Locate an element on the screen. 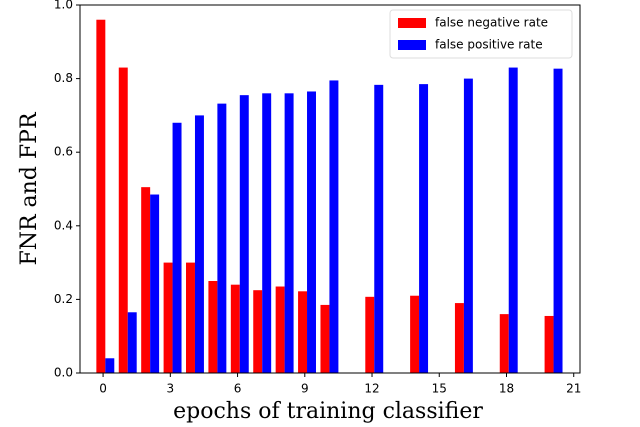 Image resolution: width=640 pixels, height=427 pixels. x-tick-label: 18 is located at coordinates (506, 389).